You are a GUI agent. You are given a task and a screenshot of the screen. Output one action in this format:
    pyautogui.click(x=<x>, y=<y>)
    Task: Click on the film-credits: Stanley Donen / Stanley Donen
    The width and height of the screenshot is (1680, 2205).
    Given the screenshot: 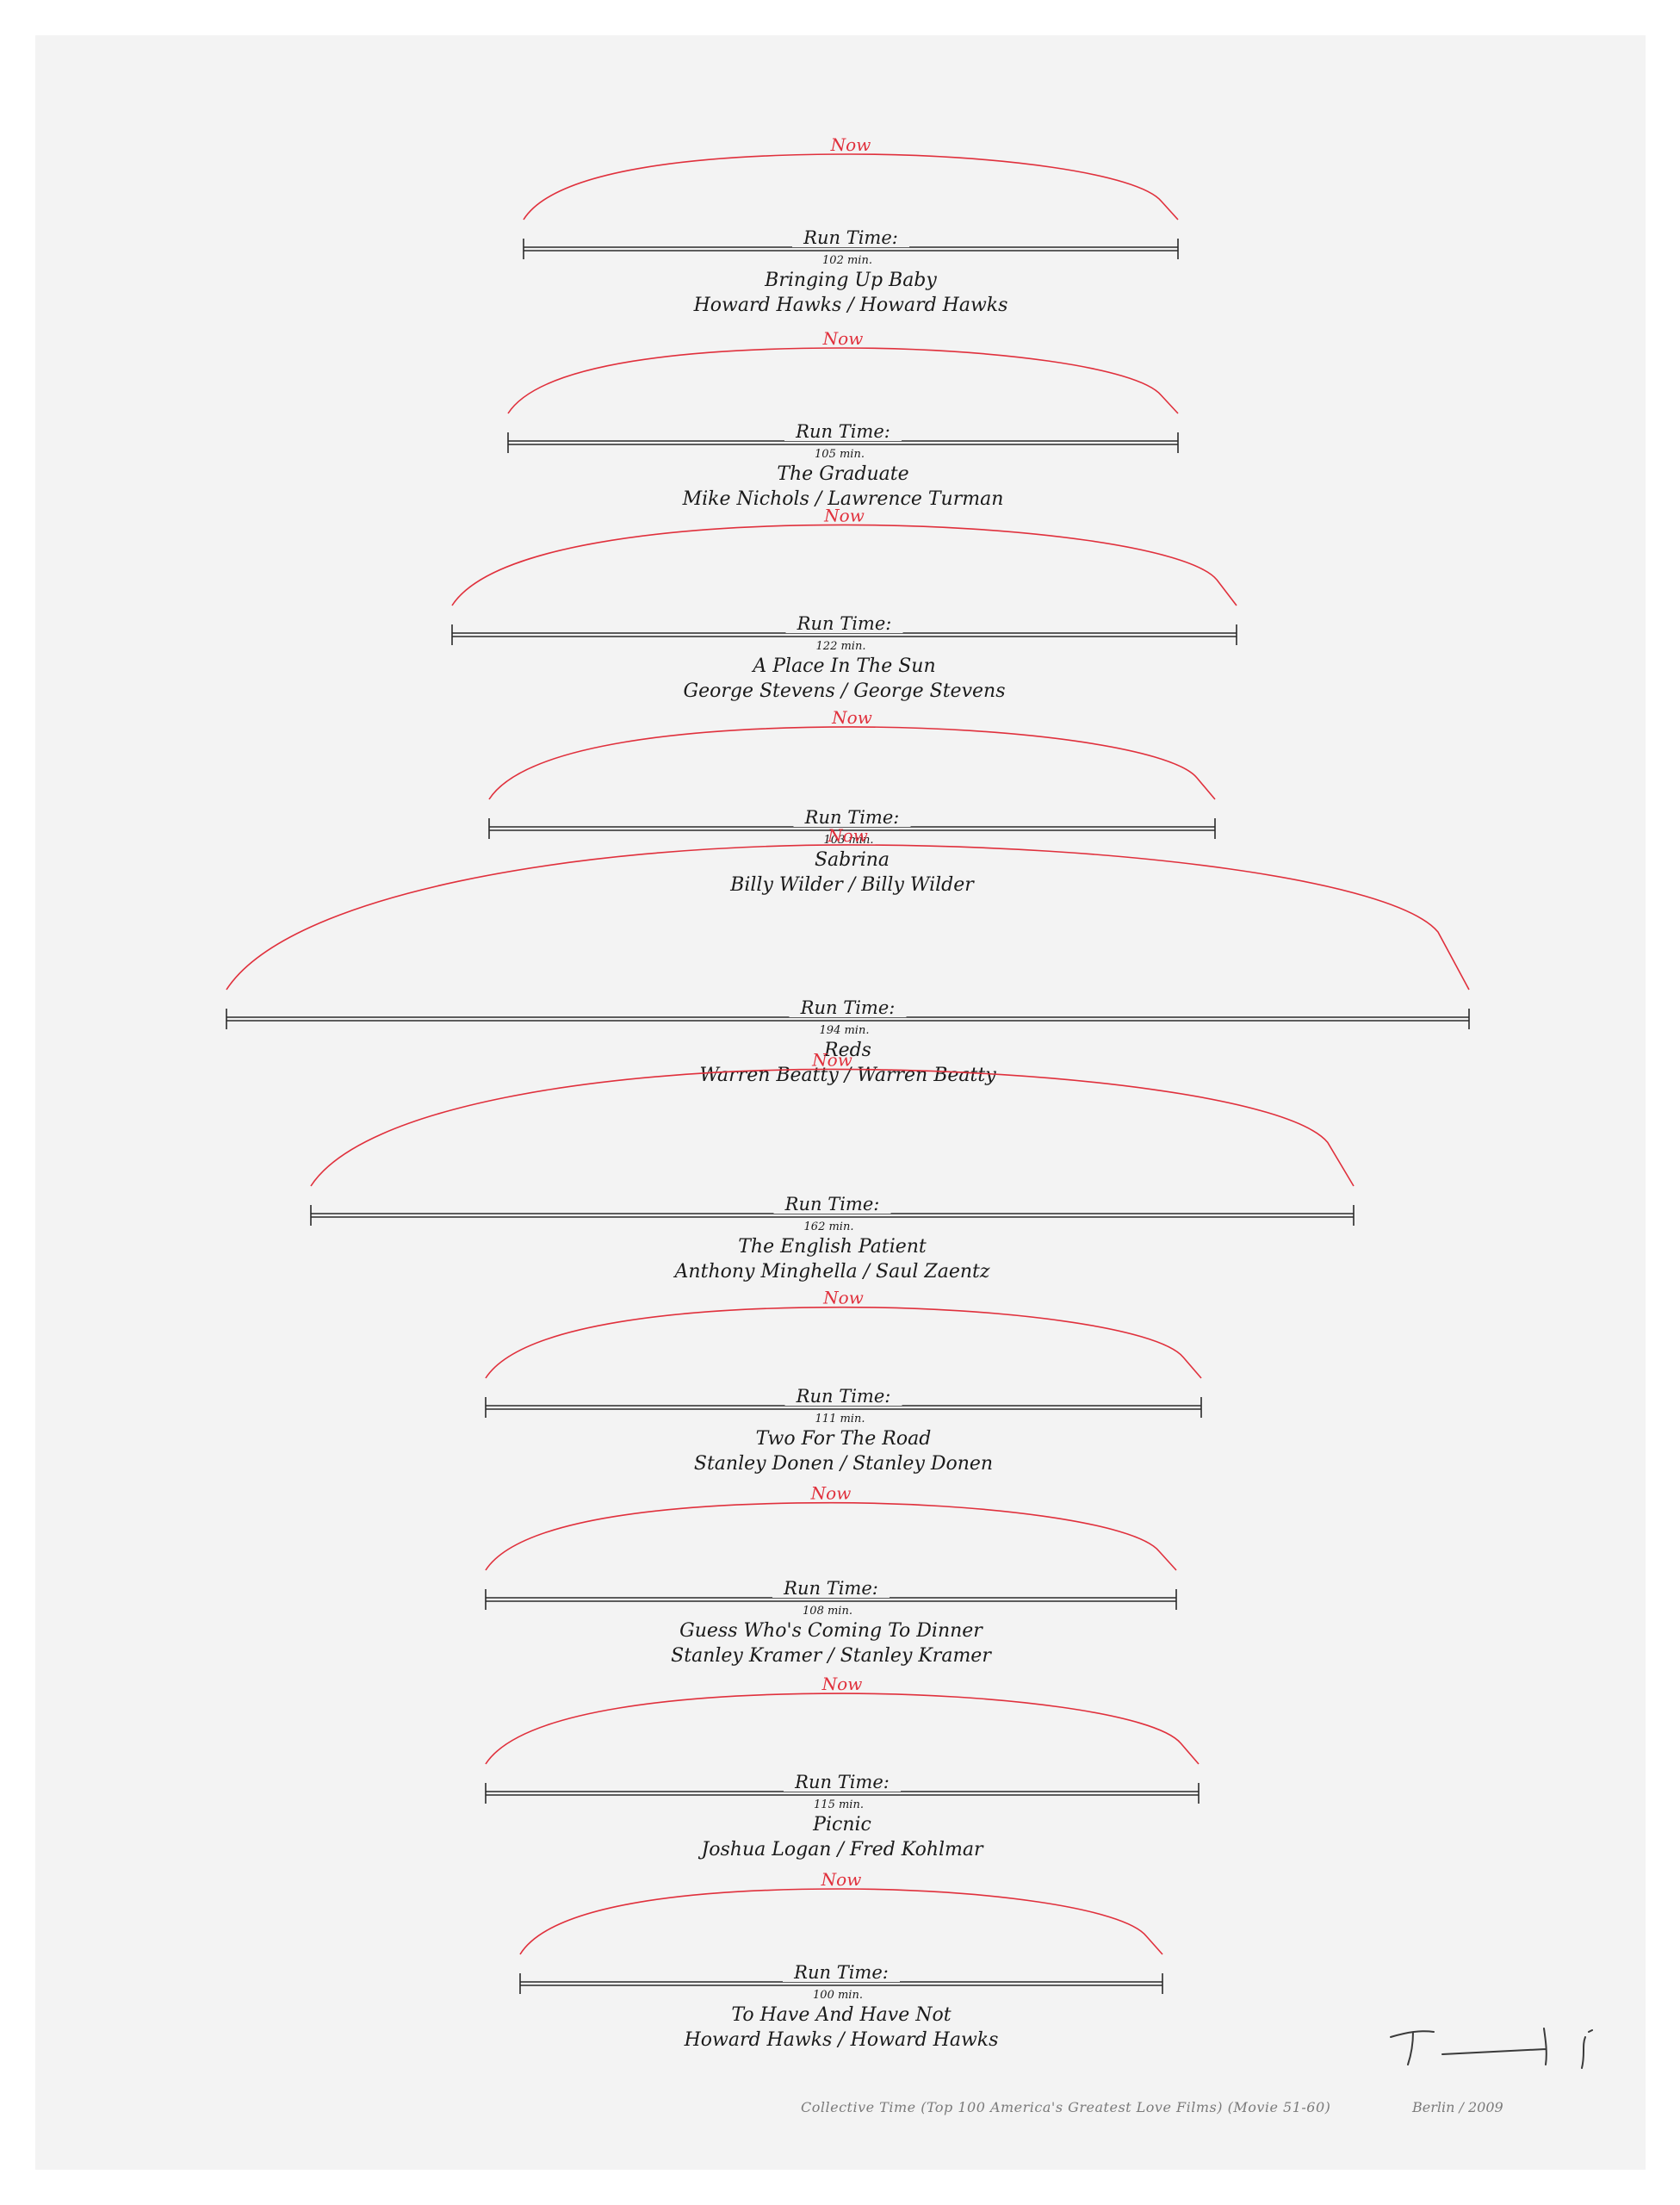 What is the action you would take?
    pyautogui.click(x=844, y=1464)
    